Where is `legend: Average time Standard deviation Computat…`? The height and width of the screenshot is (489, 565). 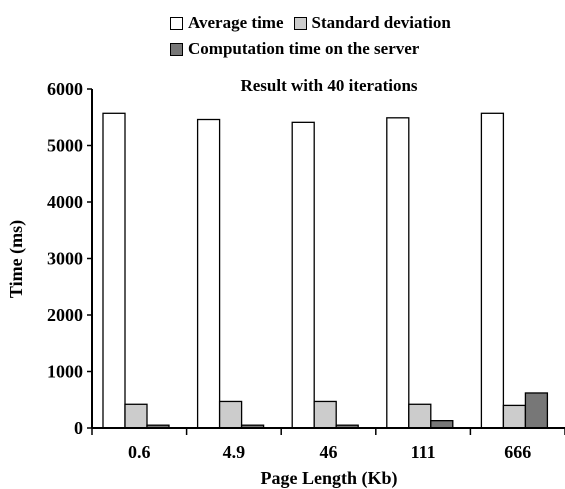
legend: Average time Standard deviation Computat… is located at coordinates (315, 36).